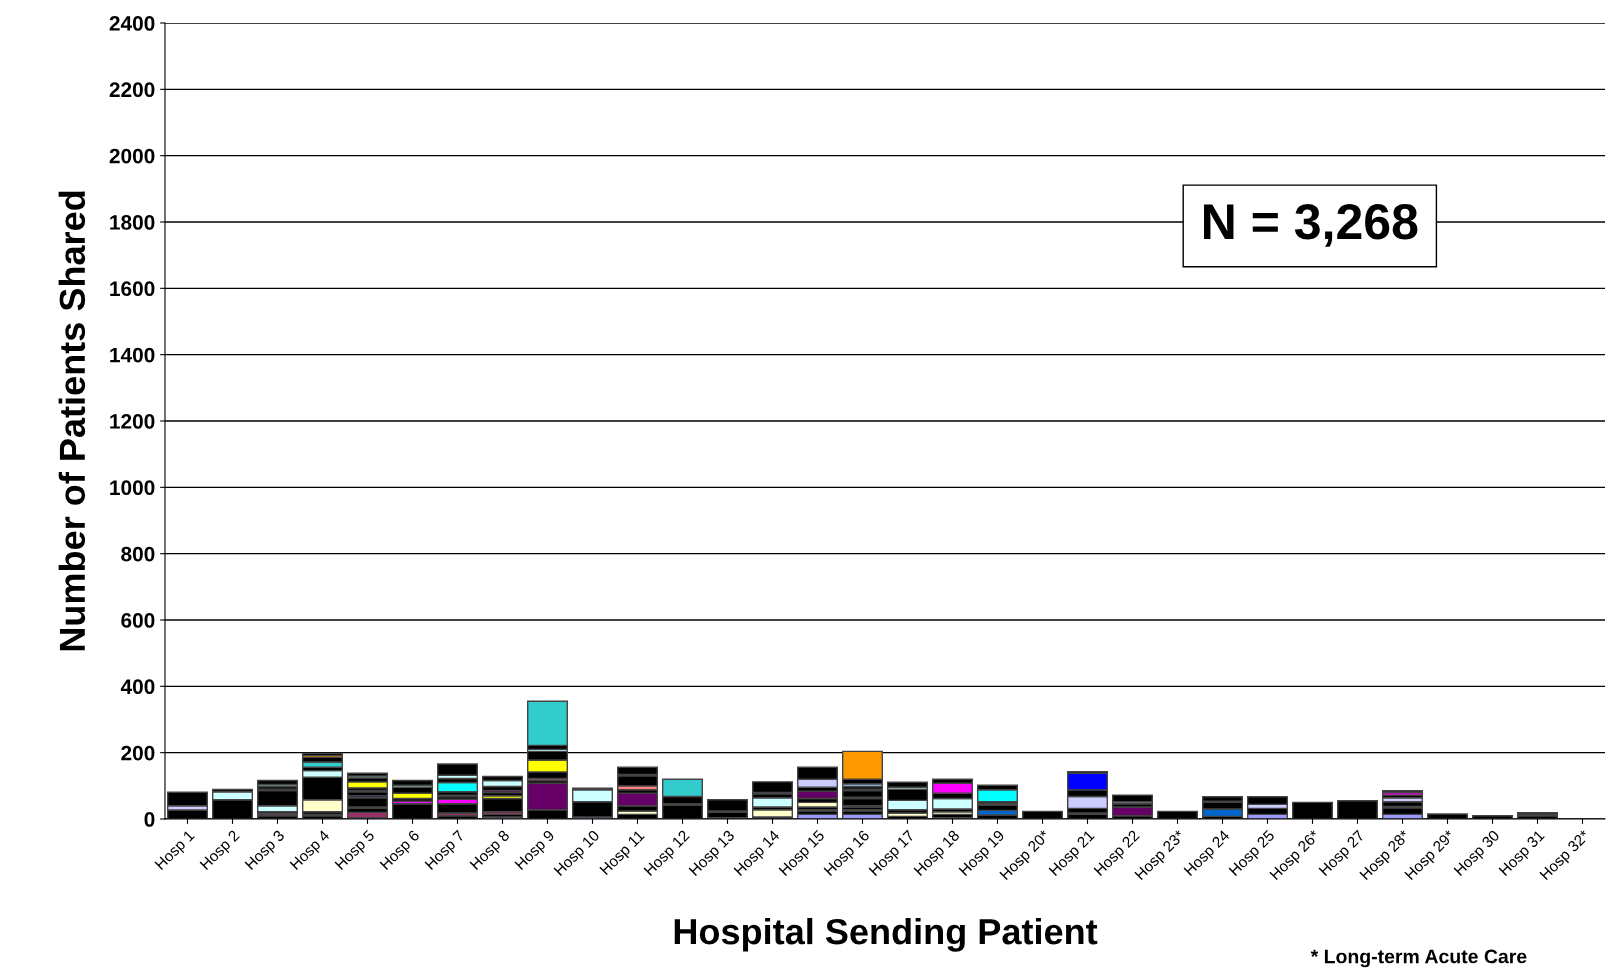 This screenshot has width=1616, height=979. I want to click on y-tick-label: 800, so click(138, 554).